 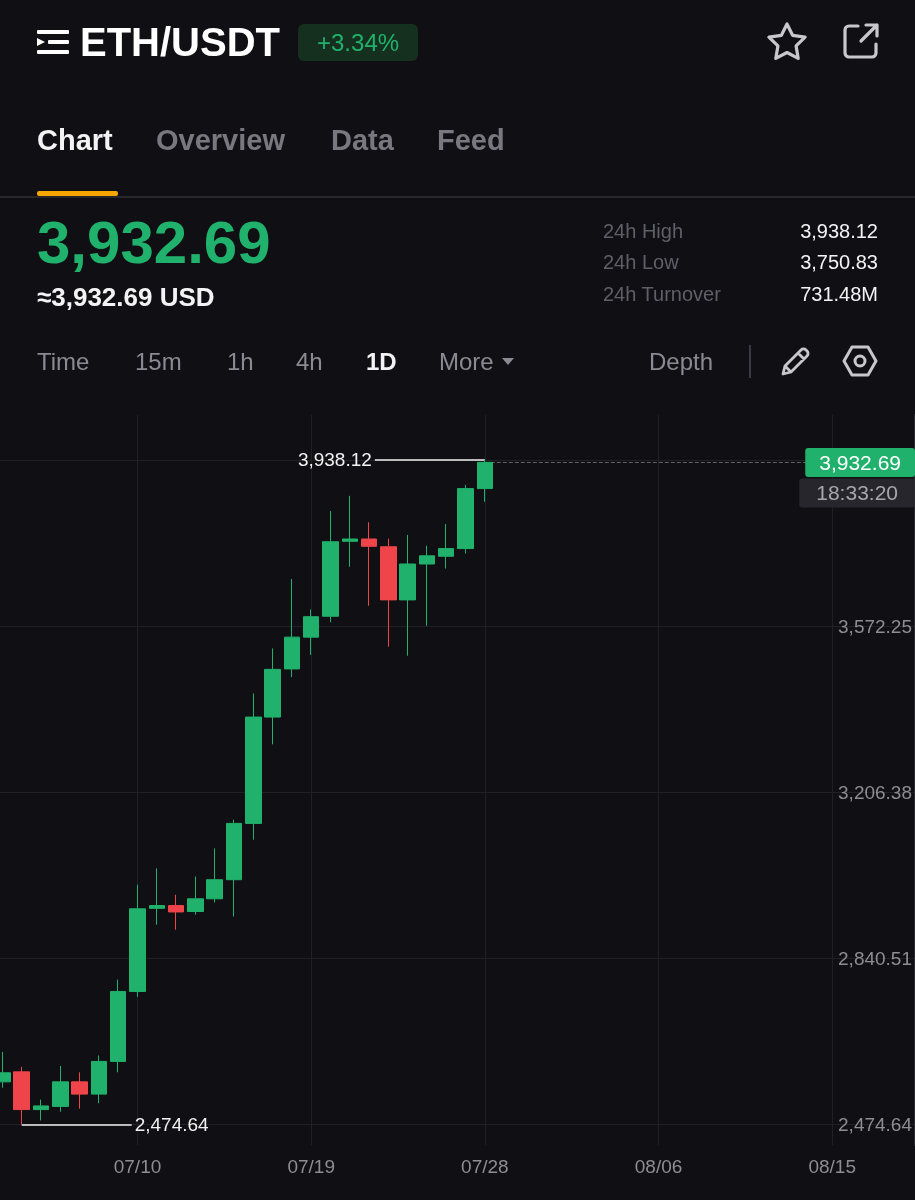 What do you see at coordinates (471, 140) in the screenshot?
I see `text: Feed` at bounding box center [471, 140].